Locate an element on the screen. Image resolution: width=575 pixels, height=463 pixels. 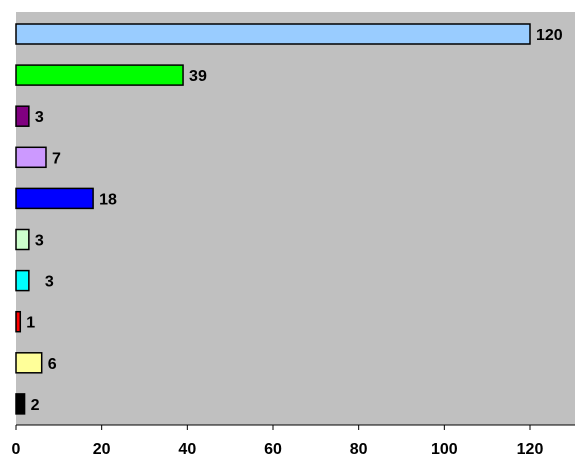
x-tick-label-2: 40 is located at coordinates (187, 449).